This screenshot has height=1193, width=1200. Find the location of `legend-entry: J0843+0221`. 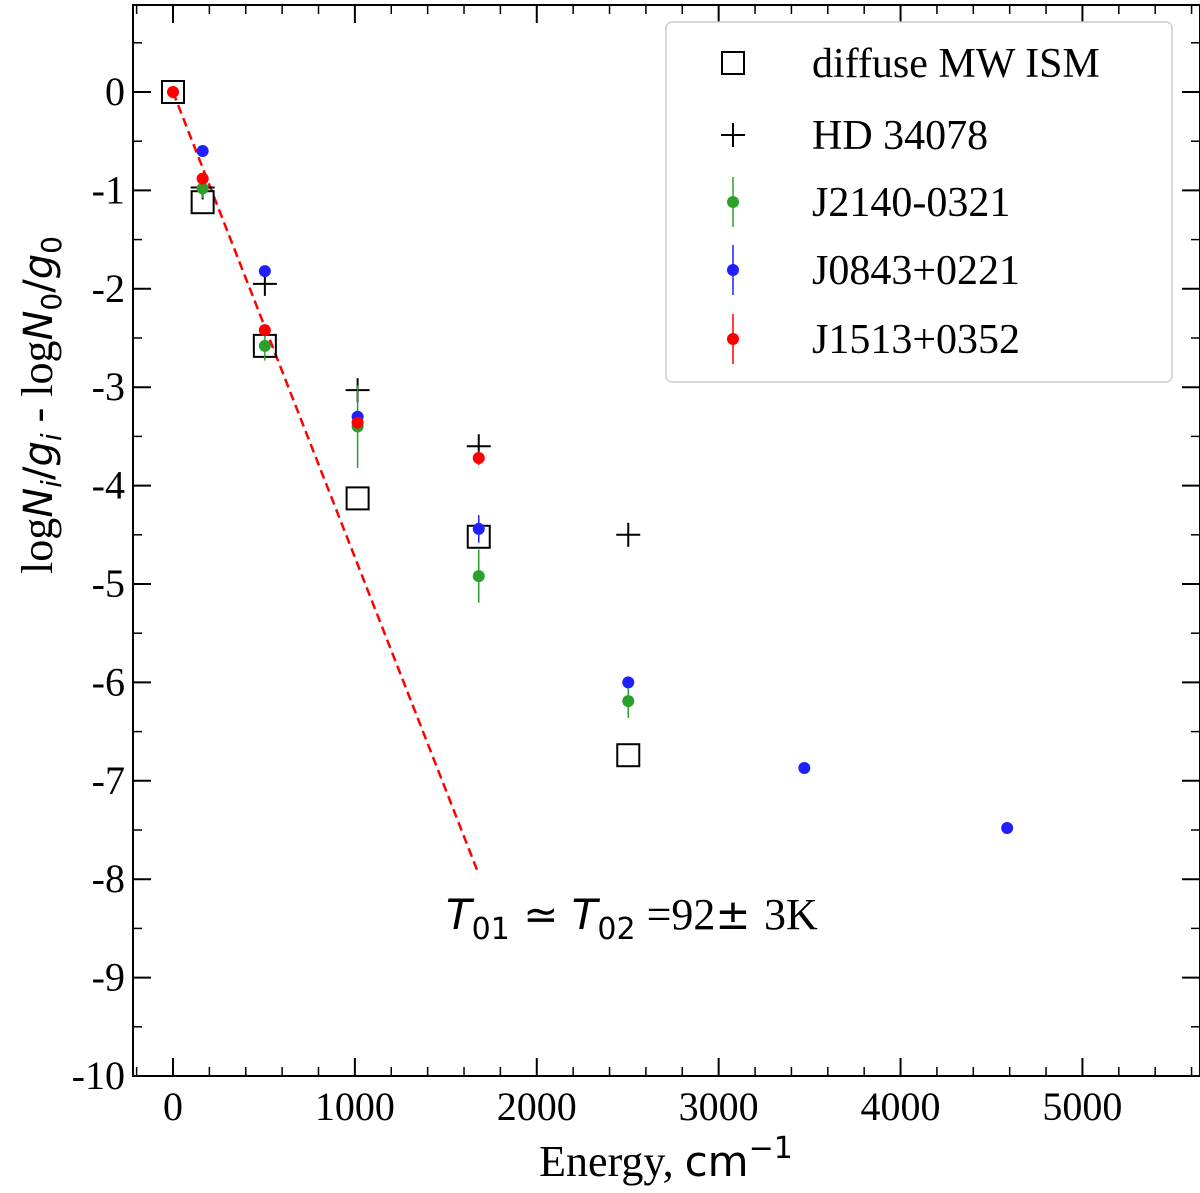

legend-entry: J0843+0221 is located at coordinates (873, 270).